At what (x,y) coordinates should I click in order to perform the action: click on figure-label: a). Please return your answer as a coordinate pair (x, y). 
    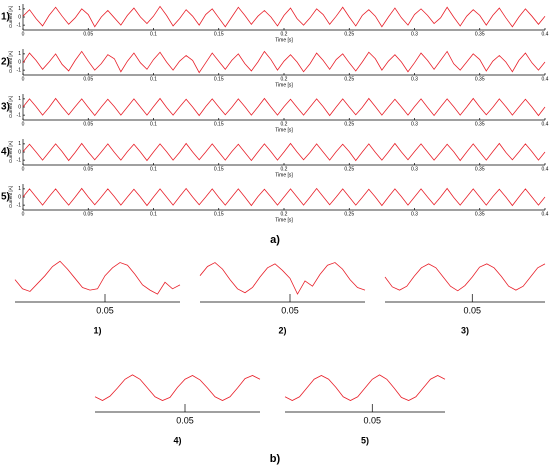
    Looking at the image, I should click on (275, 240).